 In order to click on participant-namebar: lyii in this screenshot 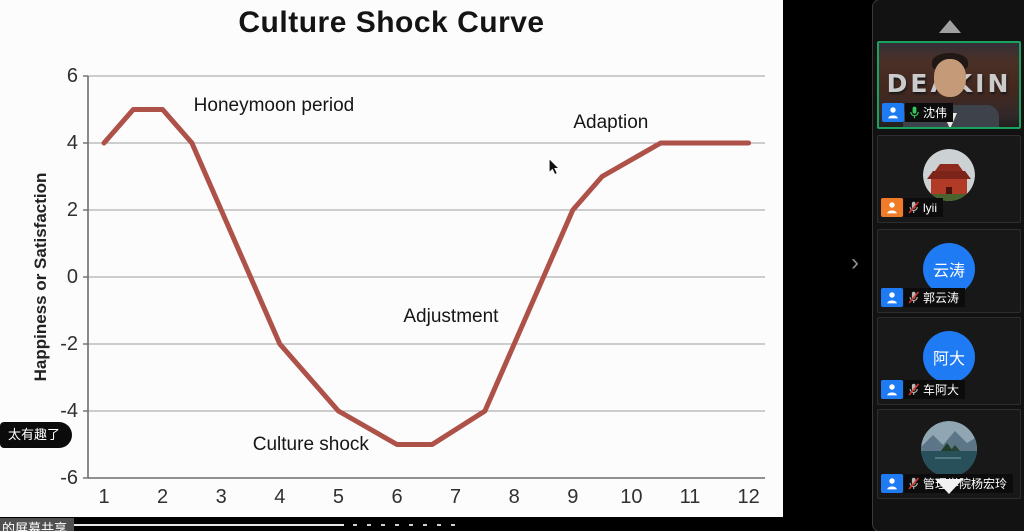, I will do `click(912, 207)`.